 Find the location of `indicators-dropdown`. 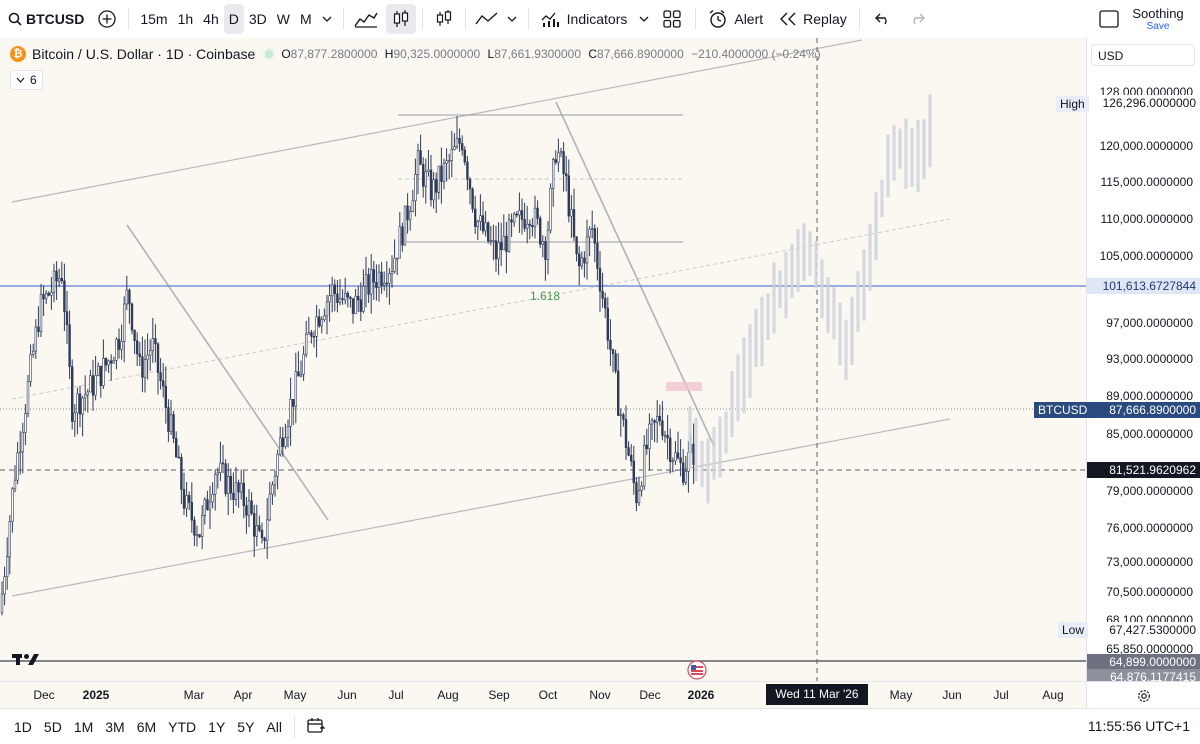

indicators-dropdown is located at coordinates (644, 19).